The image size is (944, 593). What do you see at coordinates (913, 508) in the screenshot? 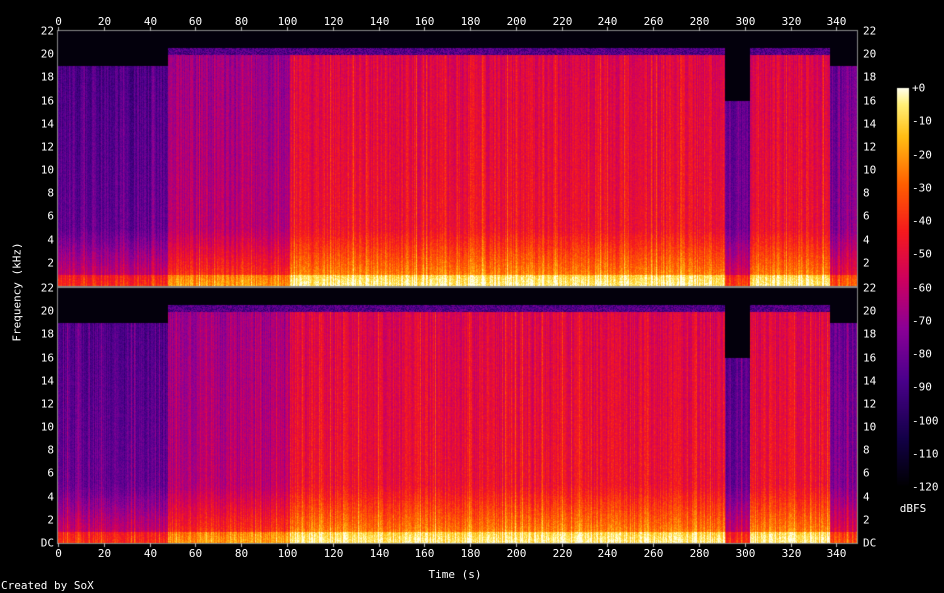
I see `colorbar-label: dBFS` at bounding box center [913, 508].